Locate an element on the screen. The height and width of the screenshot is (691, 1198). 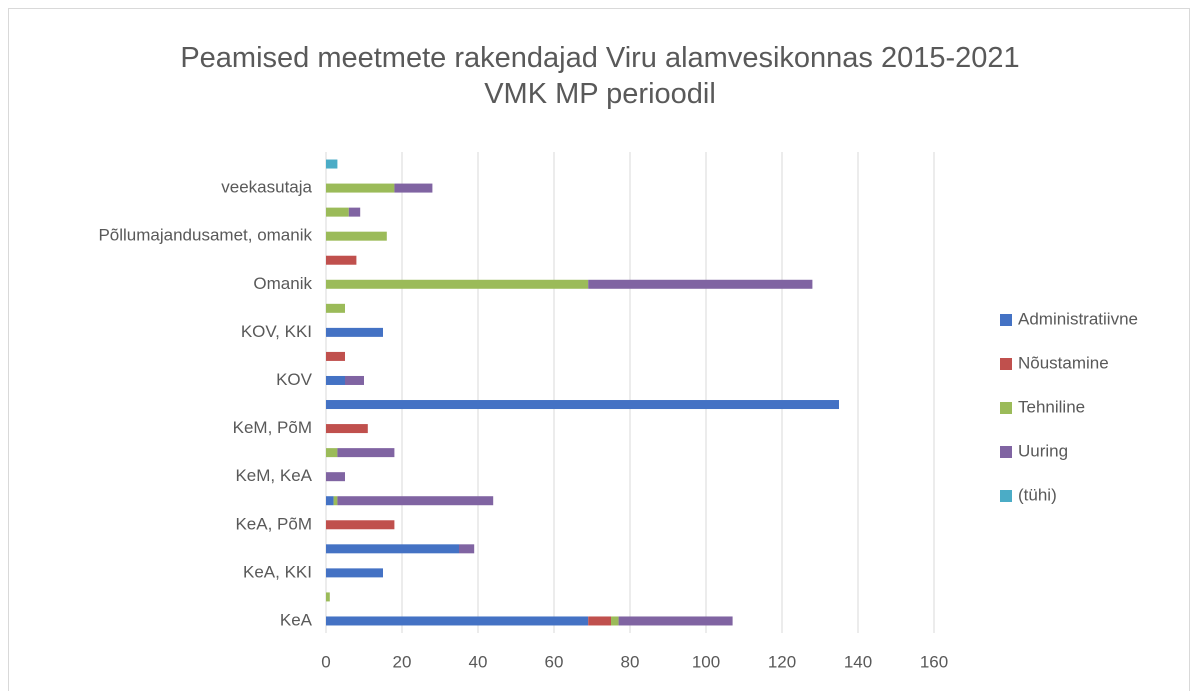
y-tick-label: KeM, KeA is located at coordinates (273, 475).